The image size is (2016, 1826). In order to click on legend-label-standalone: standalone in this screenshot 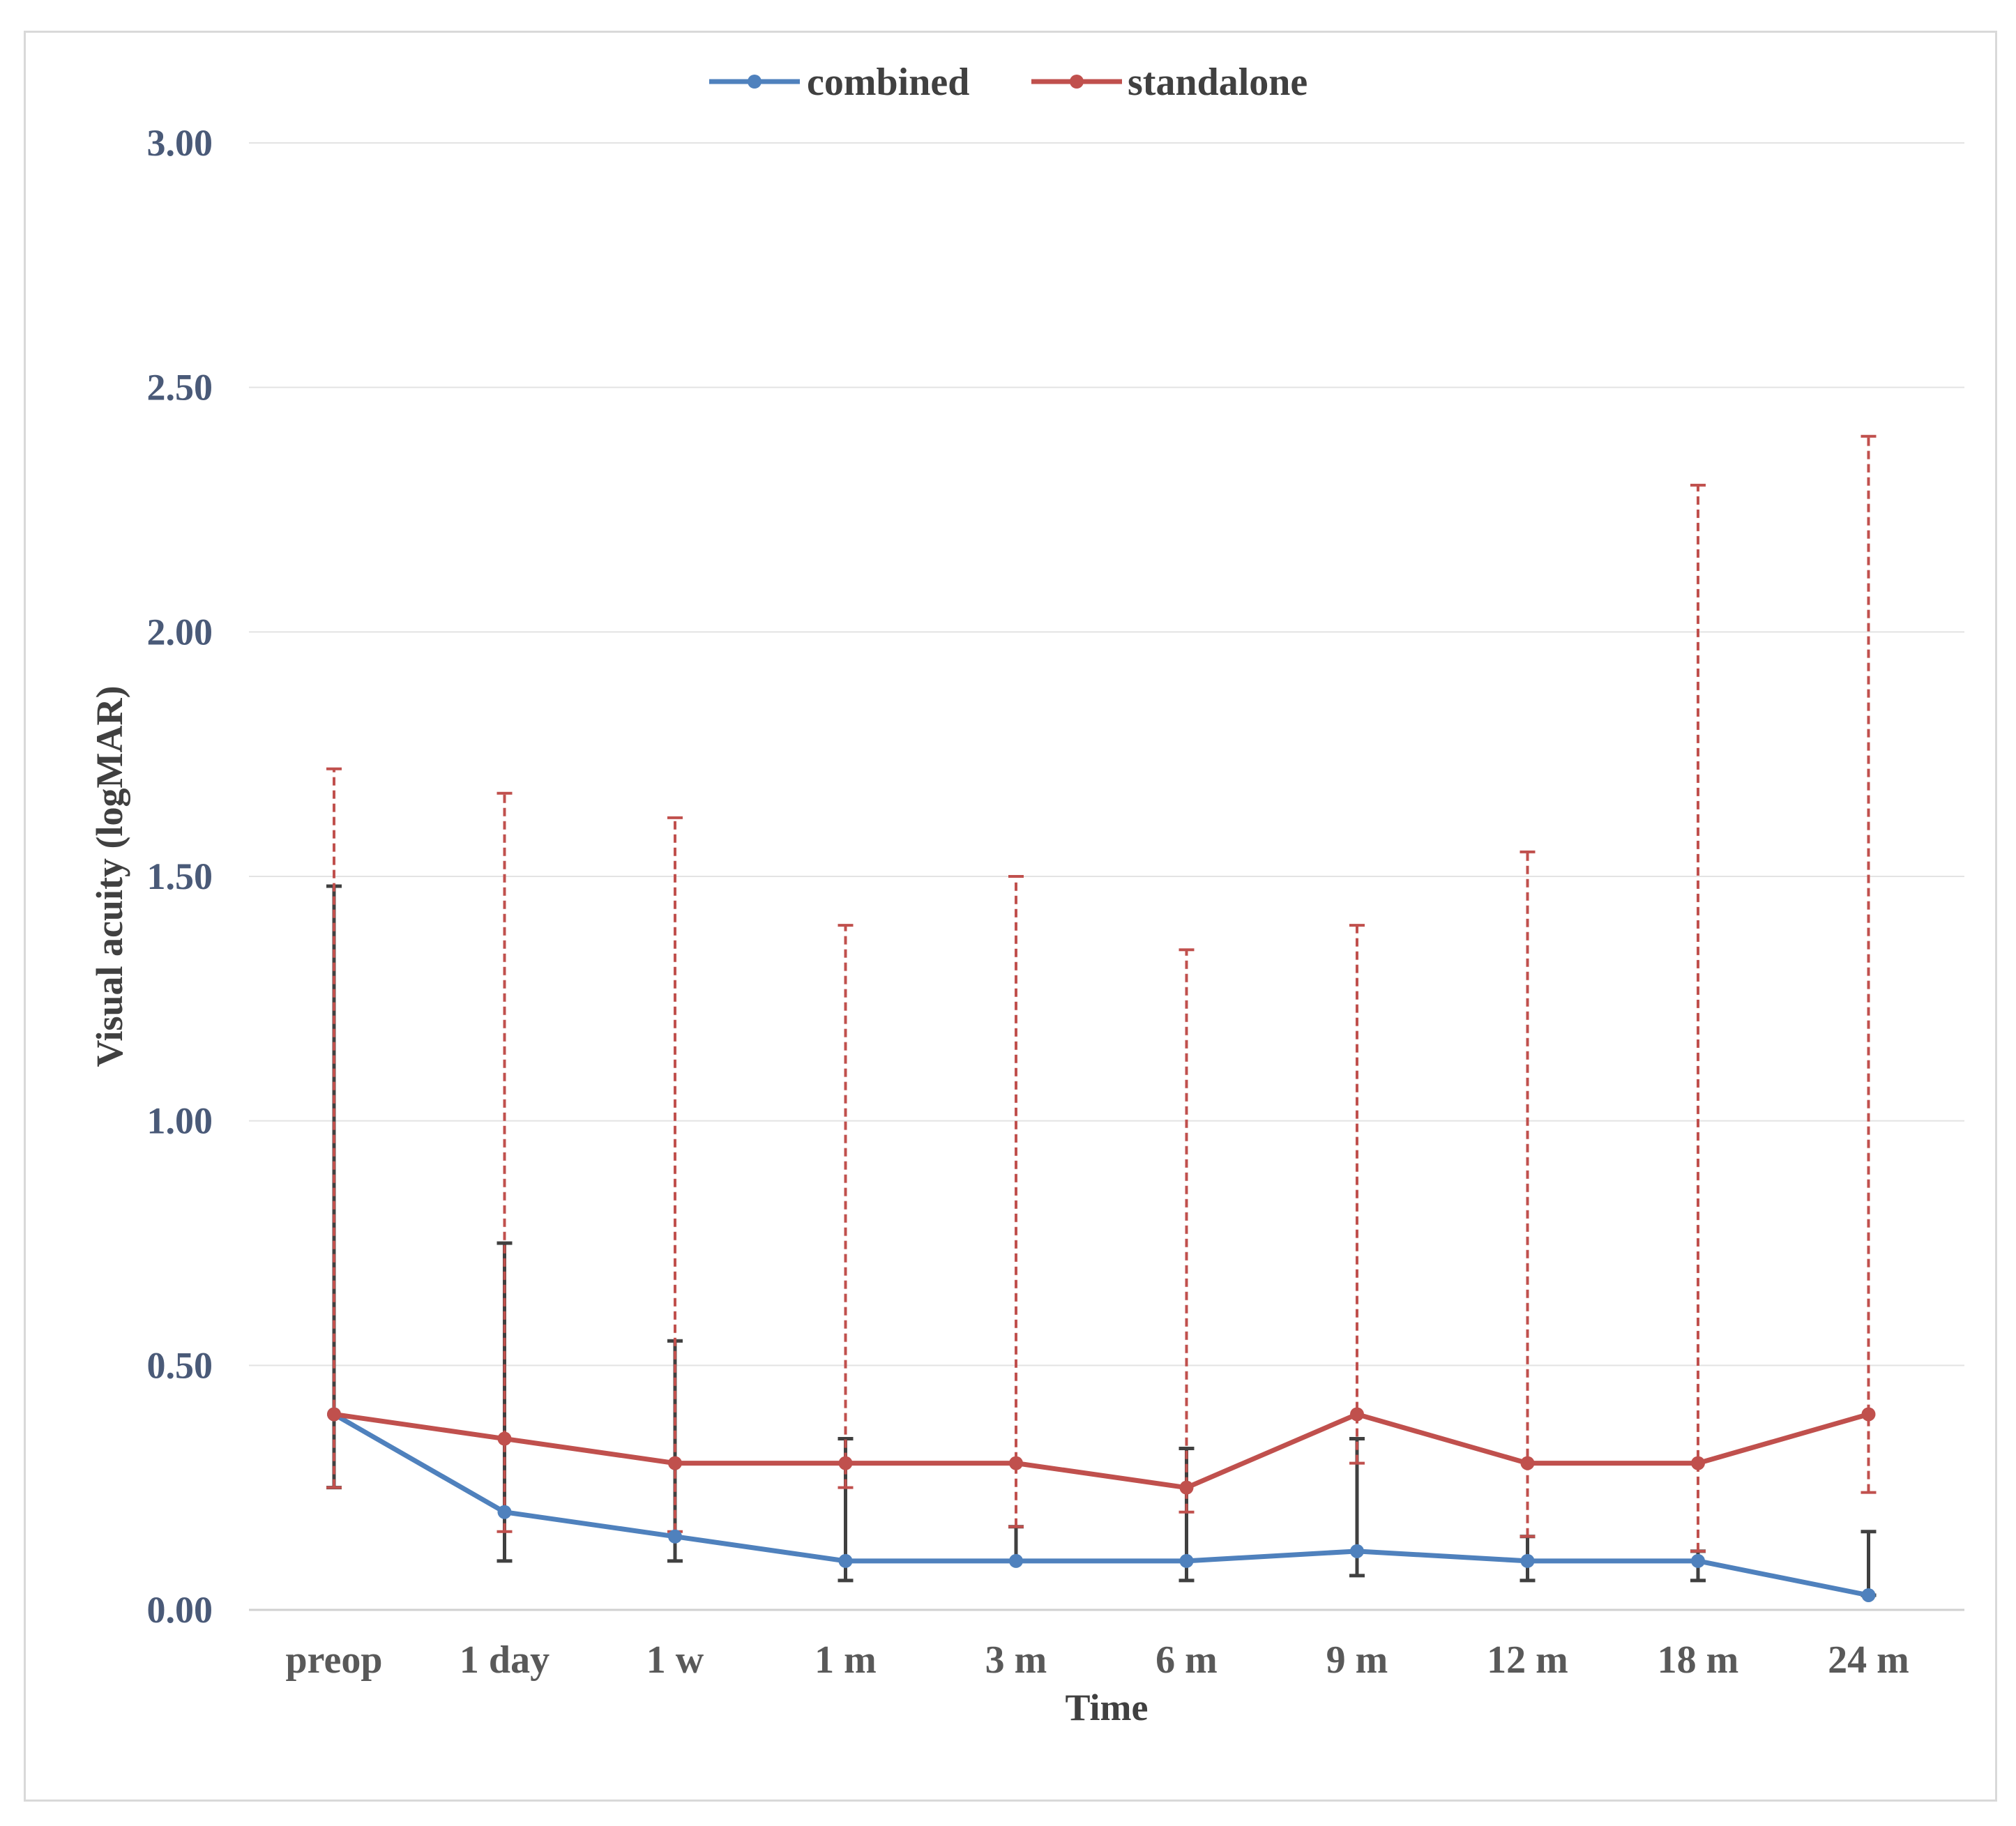, I will do `click(1218, 82)`.